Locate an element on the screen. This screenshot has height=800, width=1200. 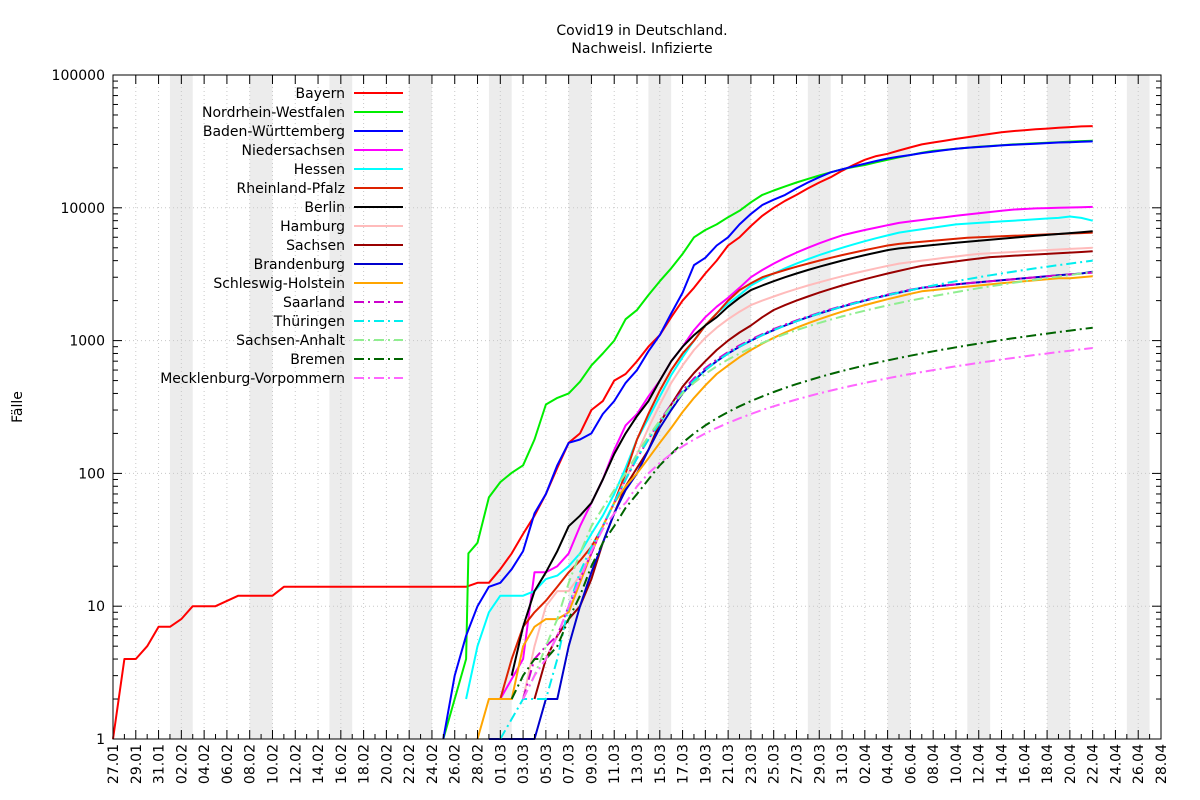
x-tick-label: 24.02 is located at coordinates (433, 764).